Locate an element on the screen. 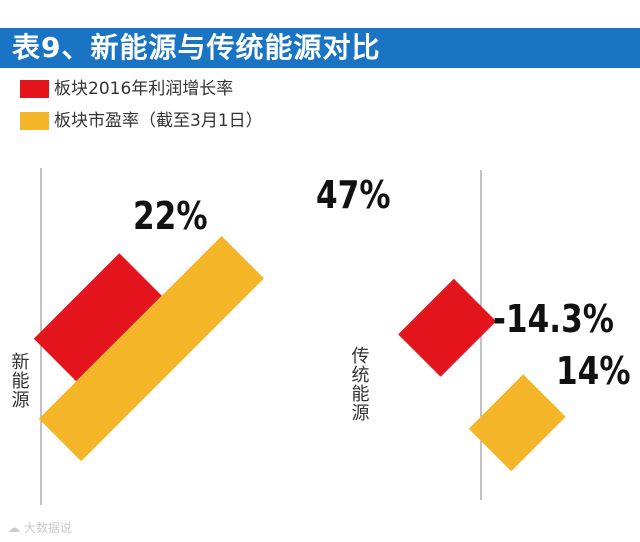 The height and width of the screenshot is (542, 640). legend-label-profit-growth: 板块2016年利润增长率 is located at coordinates (144, 89).